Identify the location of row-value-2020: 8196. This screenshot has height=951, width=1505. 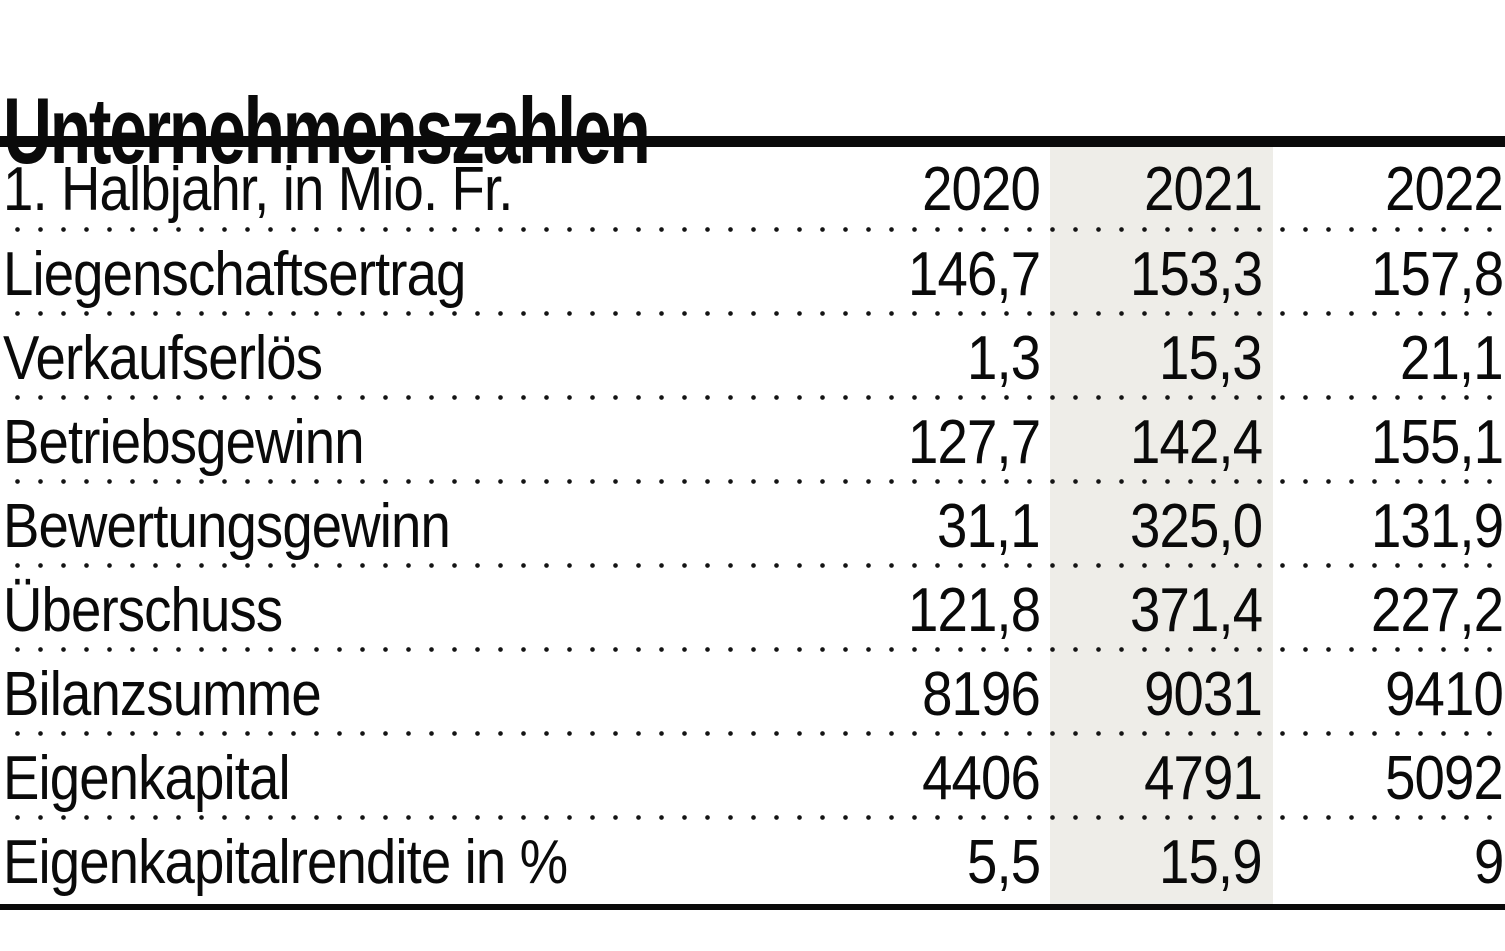
(981, 694).